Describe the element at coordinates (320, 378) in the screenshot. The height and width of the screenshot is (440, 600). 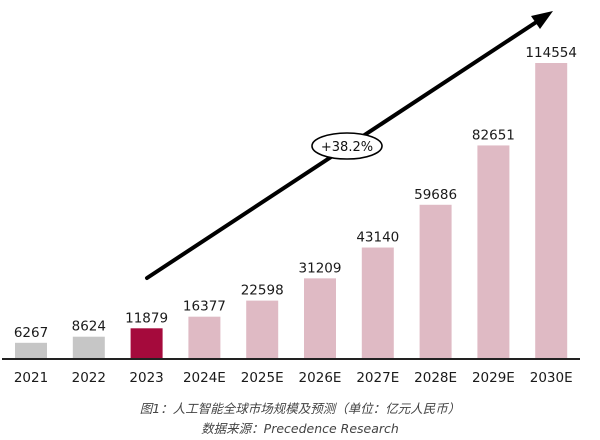
I see `x-tick-2026E: 2026E` at that location.